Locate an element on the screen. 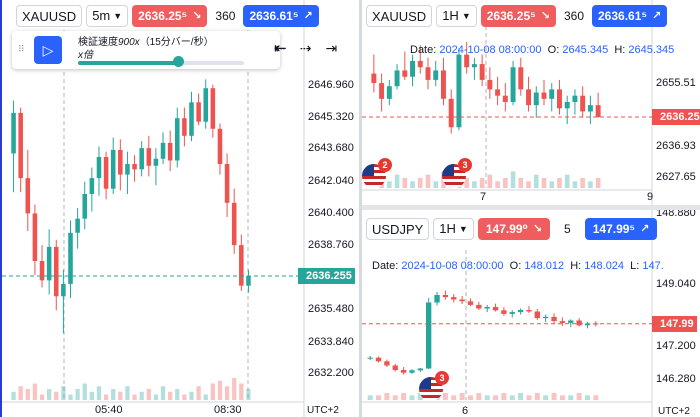 This screenshot has width=700, height=417. sell-price: 147.99⁰ is located at coordinates (506, 229).